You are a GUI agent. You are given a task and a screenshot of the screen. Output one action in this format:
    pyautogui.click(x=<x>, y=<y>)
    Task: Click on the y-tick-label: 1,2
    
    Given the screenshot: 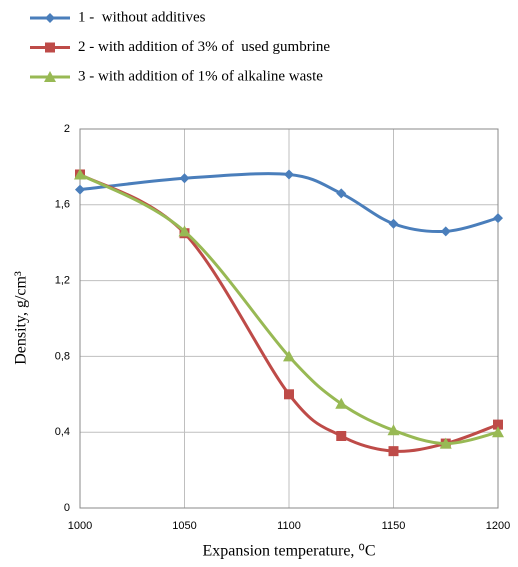 What is the action you would take?
    pyautogui.click(x=62, y=281)
    